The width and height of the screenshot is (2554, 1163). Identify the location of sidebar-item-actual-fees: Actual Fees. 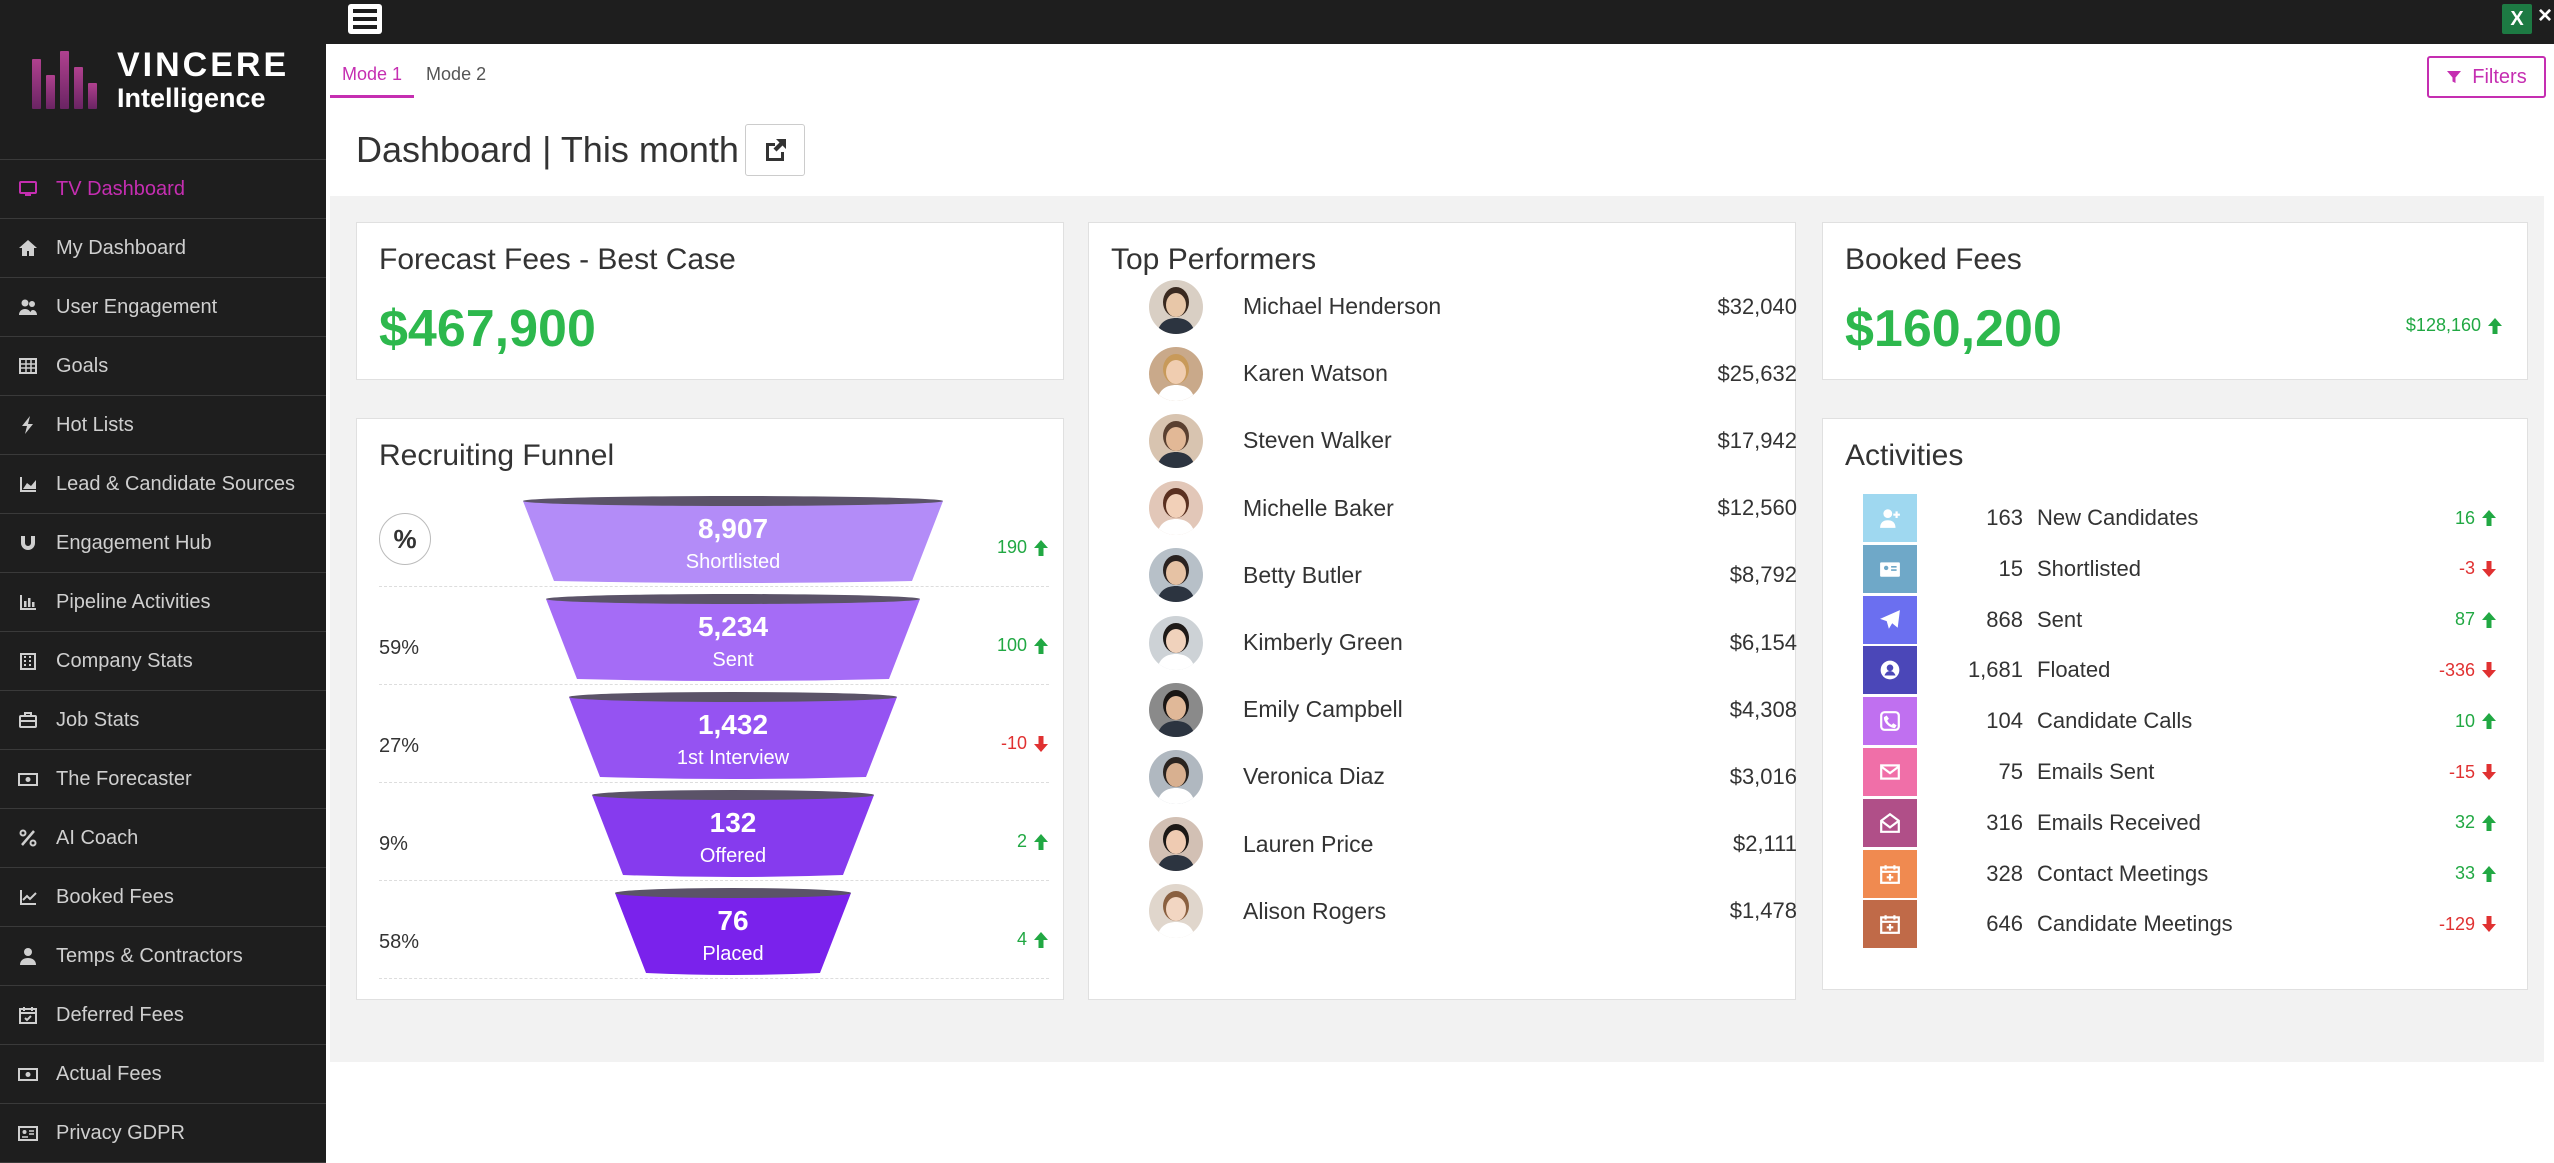
(163, 1074).